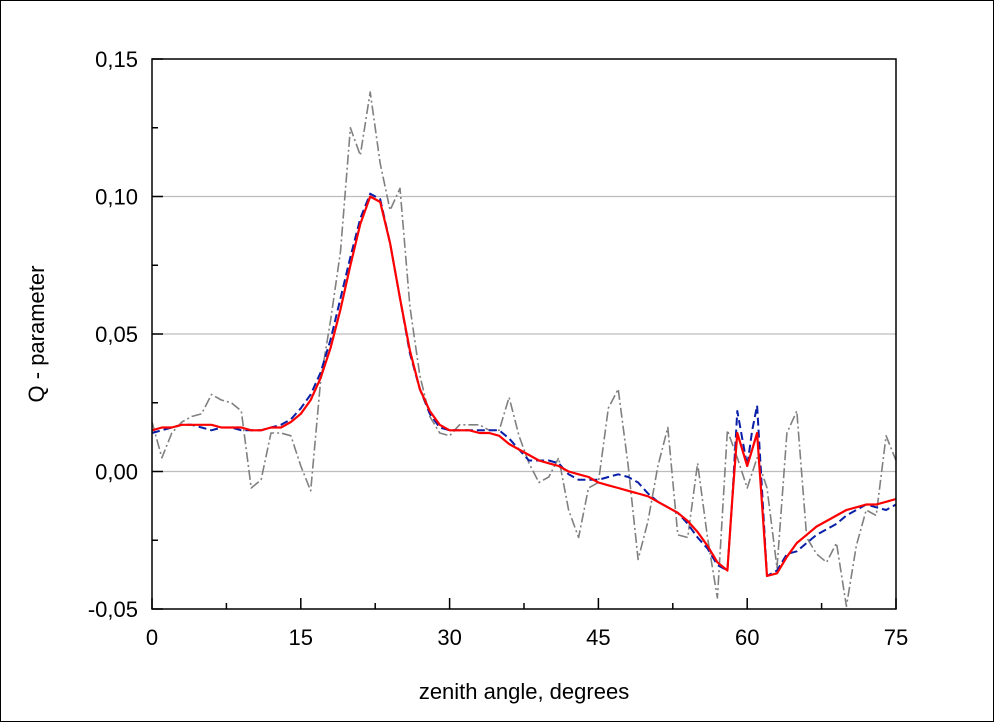  What do you see at coordinates (449, 637) in the screenshot?
I see `x-tick-label: 30` at bounding box center [449, 637].